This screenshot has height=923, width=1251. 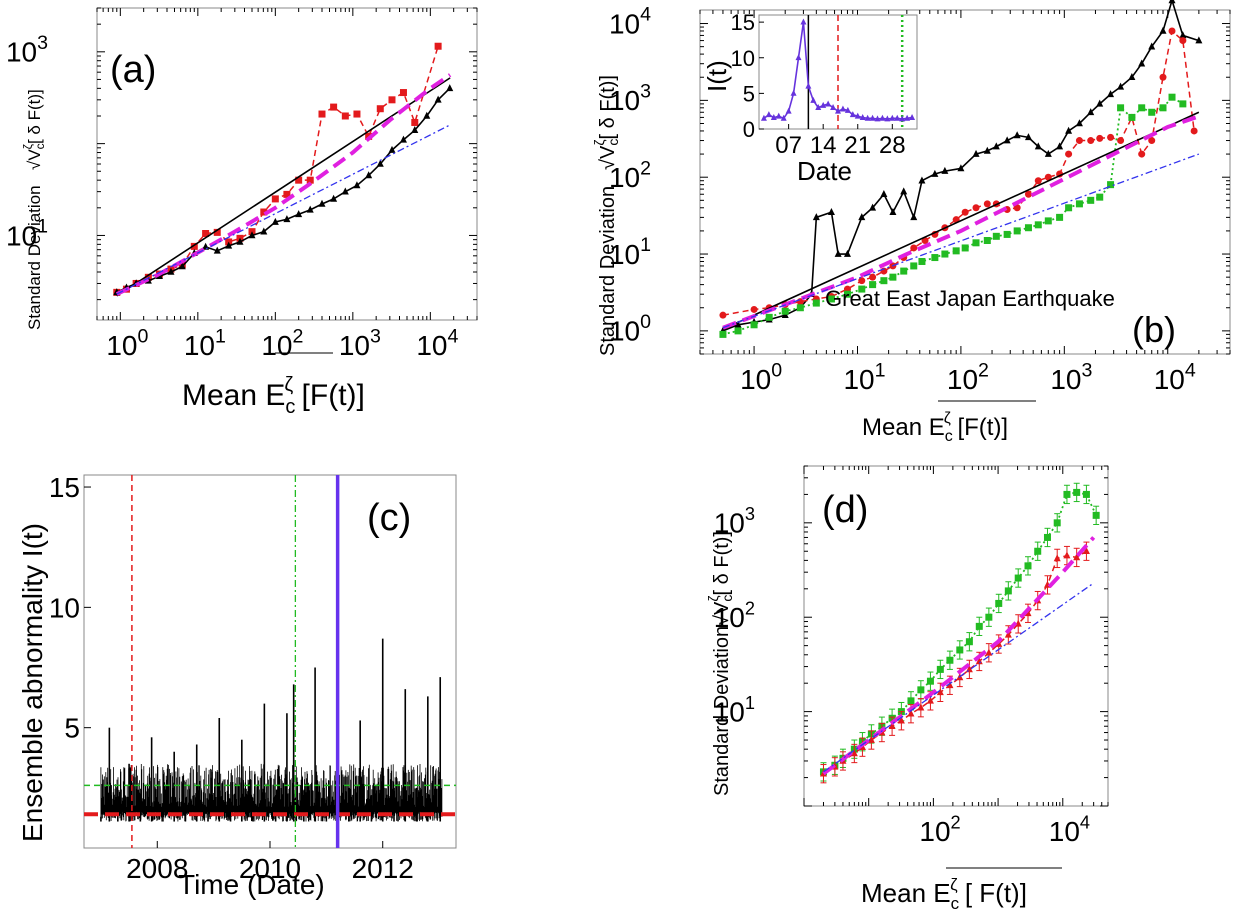 I want to click on annotation-b: Great East Japan Earthquake, so click(x=970, y=298).